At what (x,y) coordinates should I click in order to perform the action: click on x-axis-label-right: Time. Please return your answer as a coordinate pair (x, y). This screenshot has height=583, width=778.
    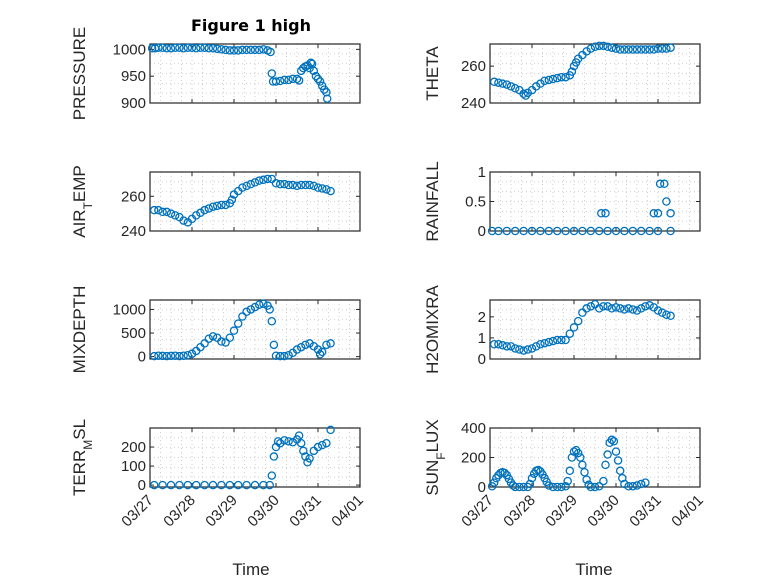
    Looking at the image, I should click on (593, 569).